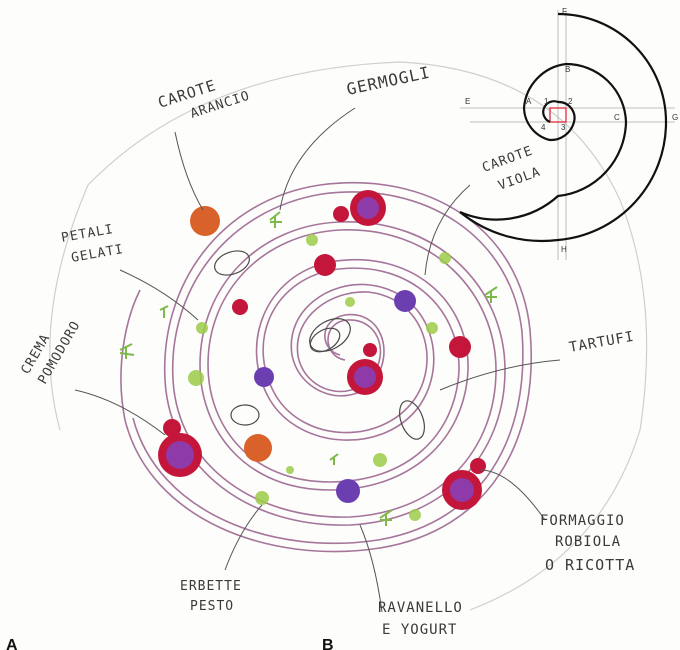 This screenshot has width=680, height=650. Describe the element at coordinates (563, 127) in the screenshot. I see `point-3: 3` at that location.